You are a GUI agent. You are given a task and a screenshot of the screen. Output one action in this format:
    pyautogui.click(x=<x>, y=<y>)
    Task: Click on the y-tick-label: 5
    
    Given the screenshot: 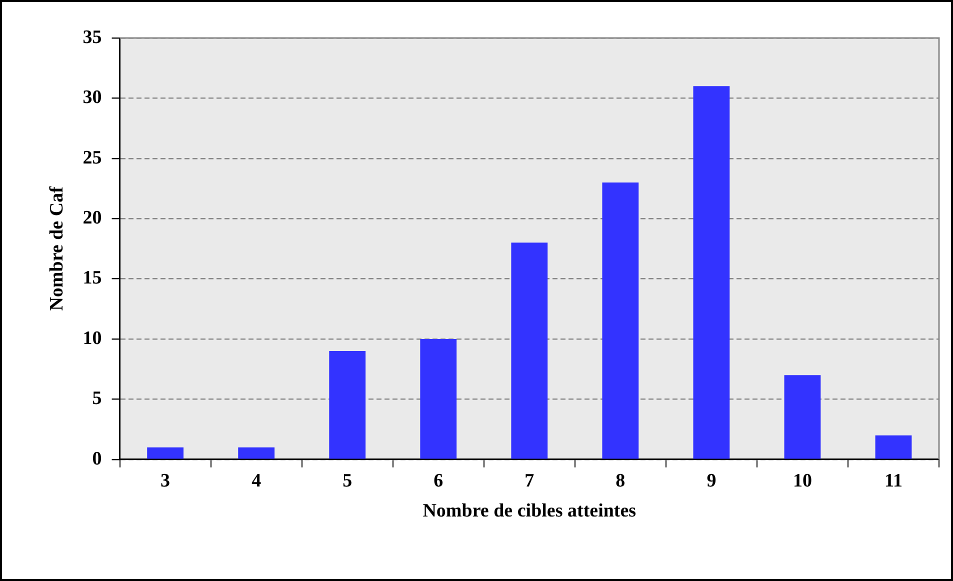 What is the action you would take?
    pyautogui.click(x=97, y=399)
    